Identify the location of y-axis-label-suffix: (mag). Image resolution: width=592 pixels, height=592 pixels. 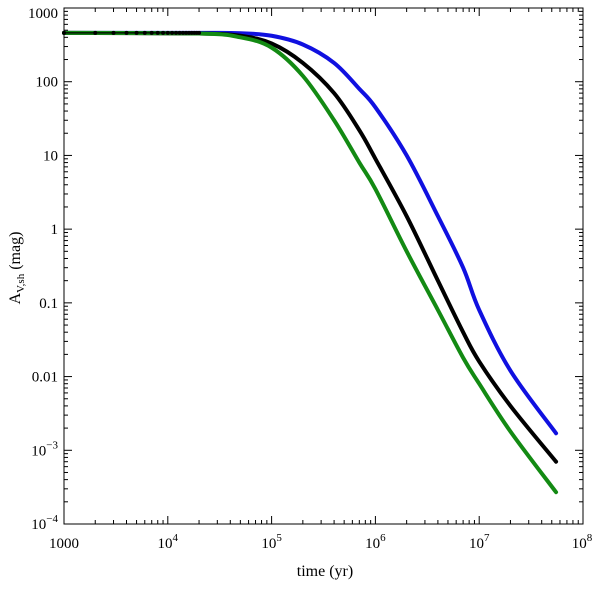
(15, 253).